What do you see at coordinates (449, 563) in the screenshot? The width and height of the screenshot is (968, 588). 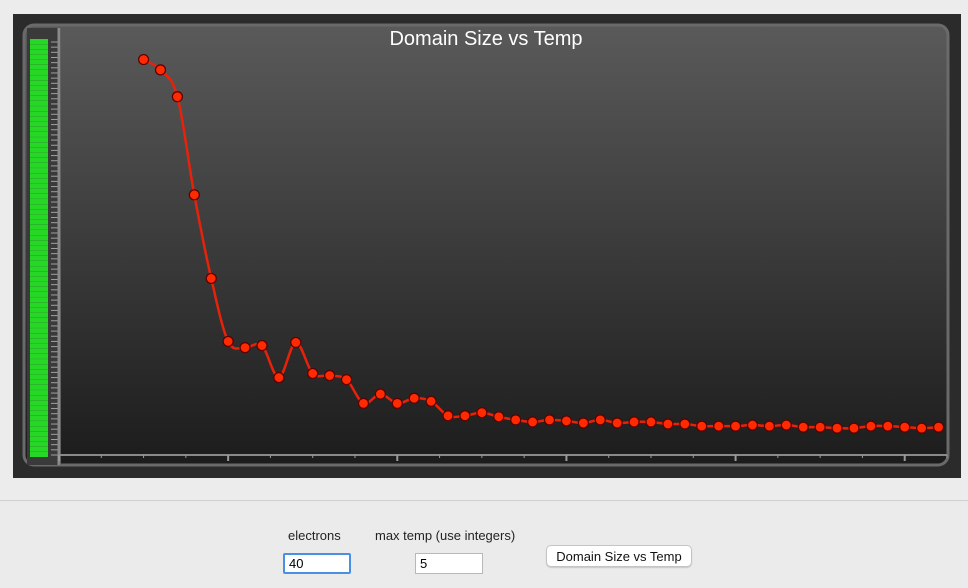 I see `max-temp-field` at bounding box center [449, 563].